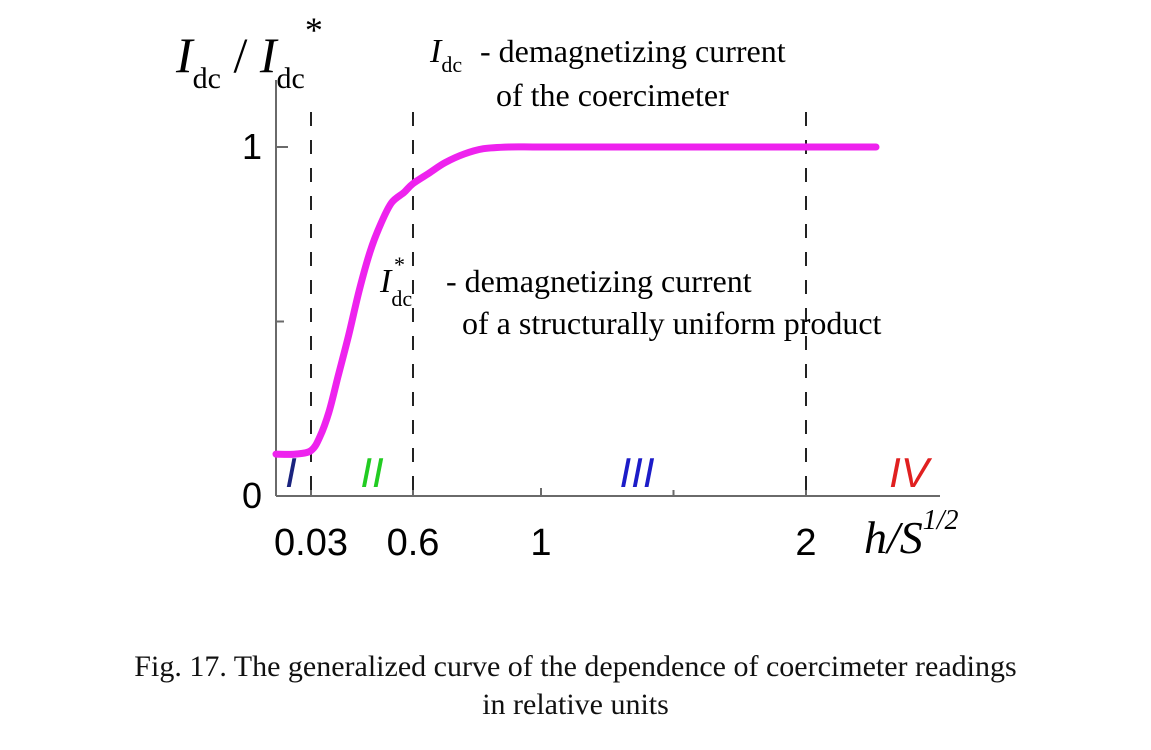 Image resolution: width=1151 pixels, height=750 pixels. What do you see at coordinates (612, 95) in the screenshot?
I see `annotation-1-line2: of the coercimeter` at bounding box center [612, 95].